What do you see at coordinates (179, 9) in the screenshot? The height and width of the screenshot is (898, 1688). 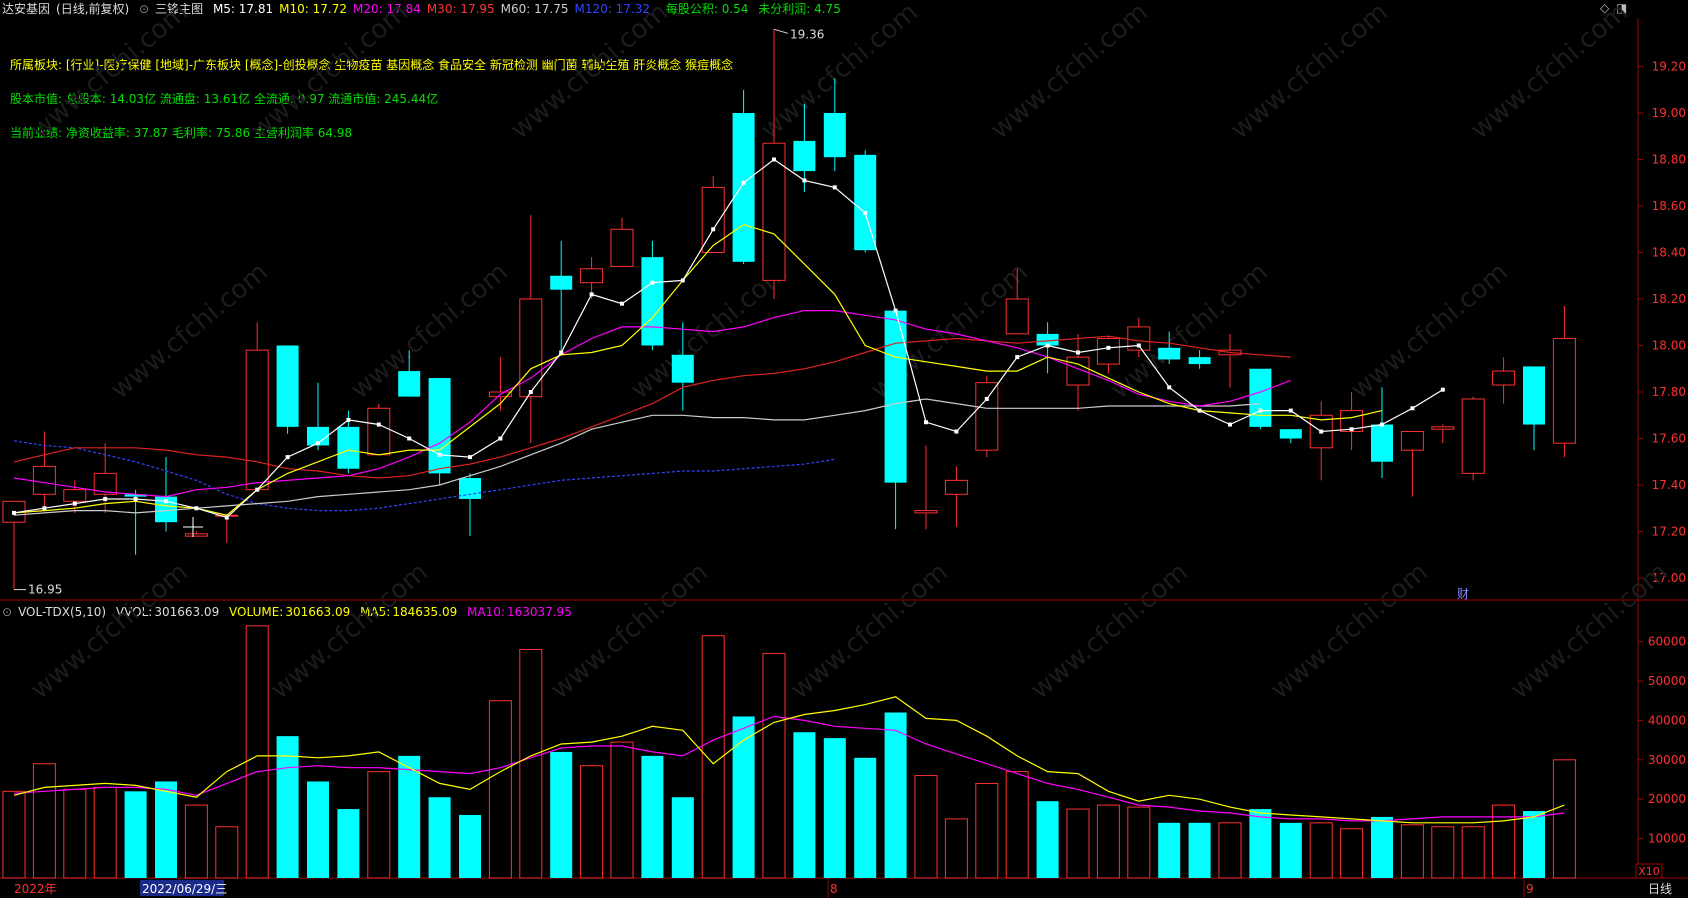 I see `indicator-name: 三锋主图` at bounding box center [179, 9].